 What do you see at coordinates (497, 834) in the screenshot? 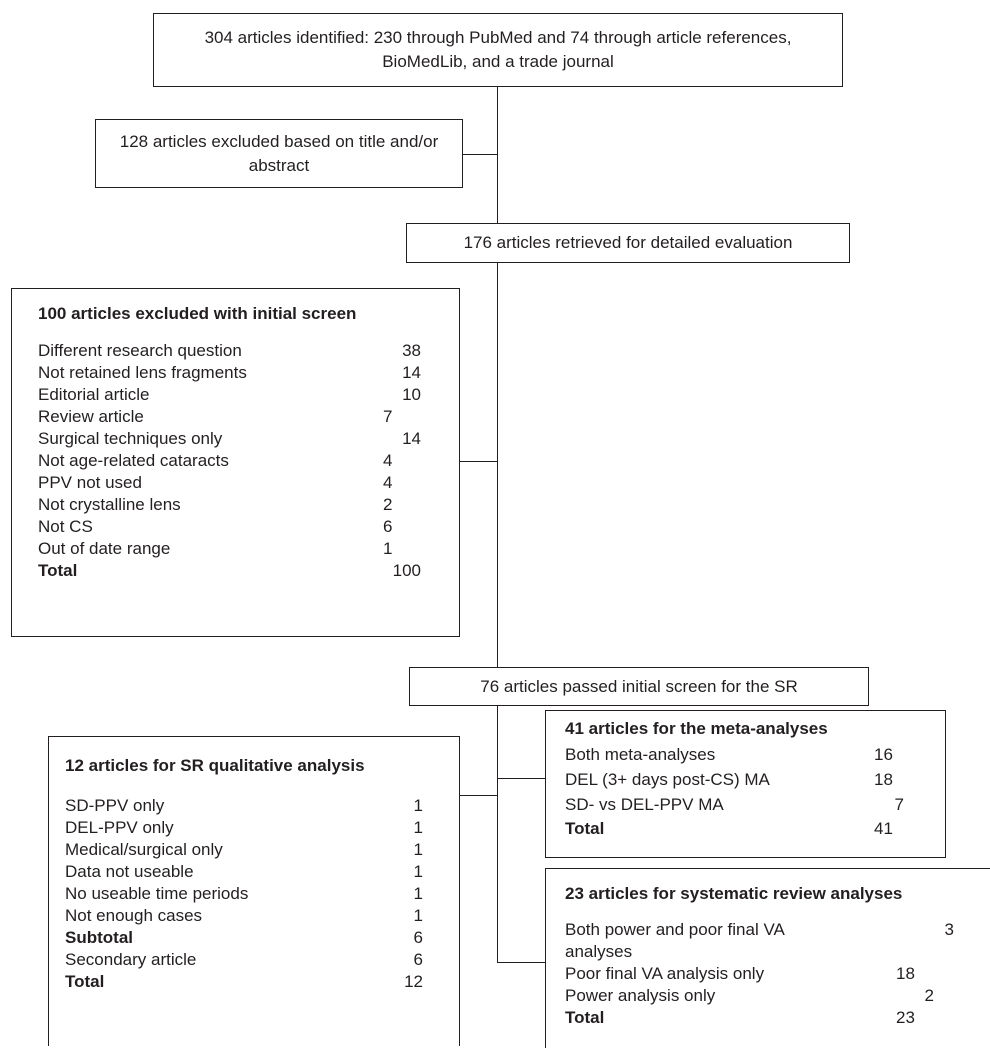
I see `branch-line` at bounding box center [497, 834].